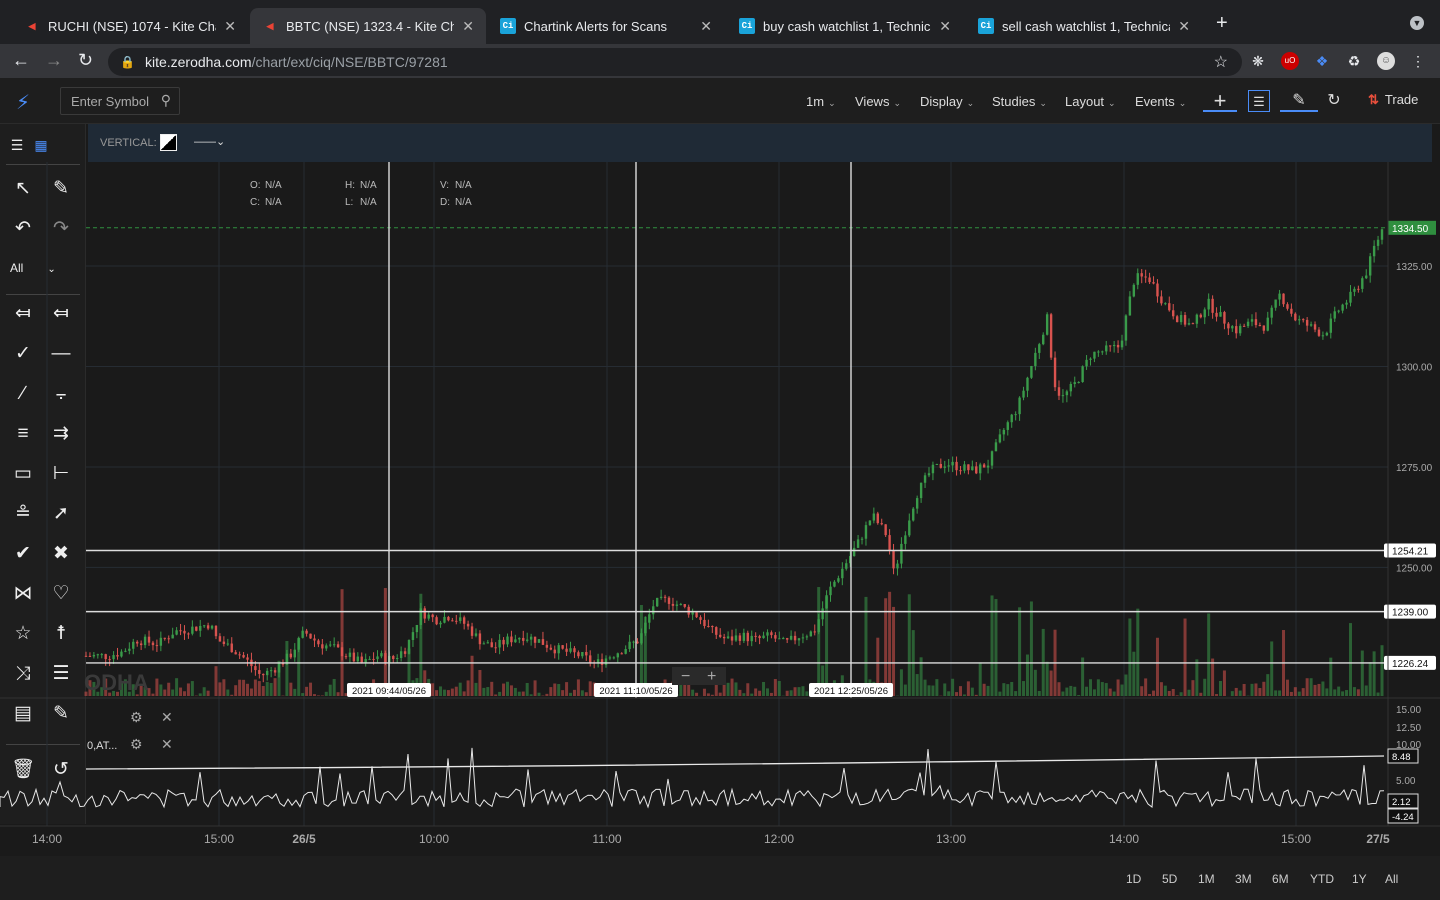 The width and height of the screenshot is (1440, 900). What do you see at coordinates (1322, 61) in the screenshot?
I see `extension-icon: ❖` at bounding box center [1322, 61].